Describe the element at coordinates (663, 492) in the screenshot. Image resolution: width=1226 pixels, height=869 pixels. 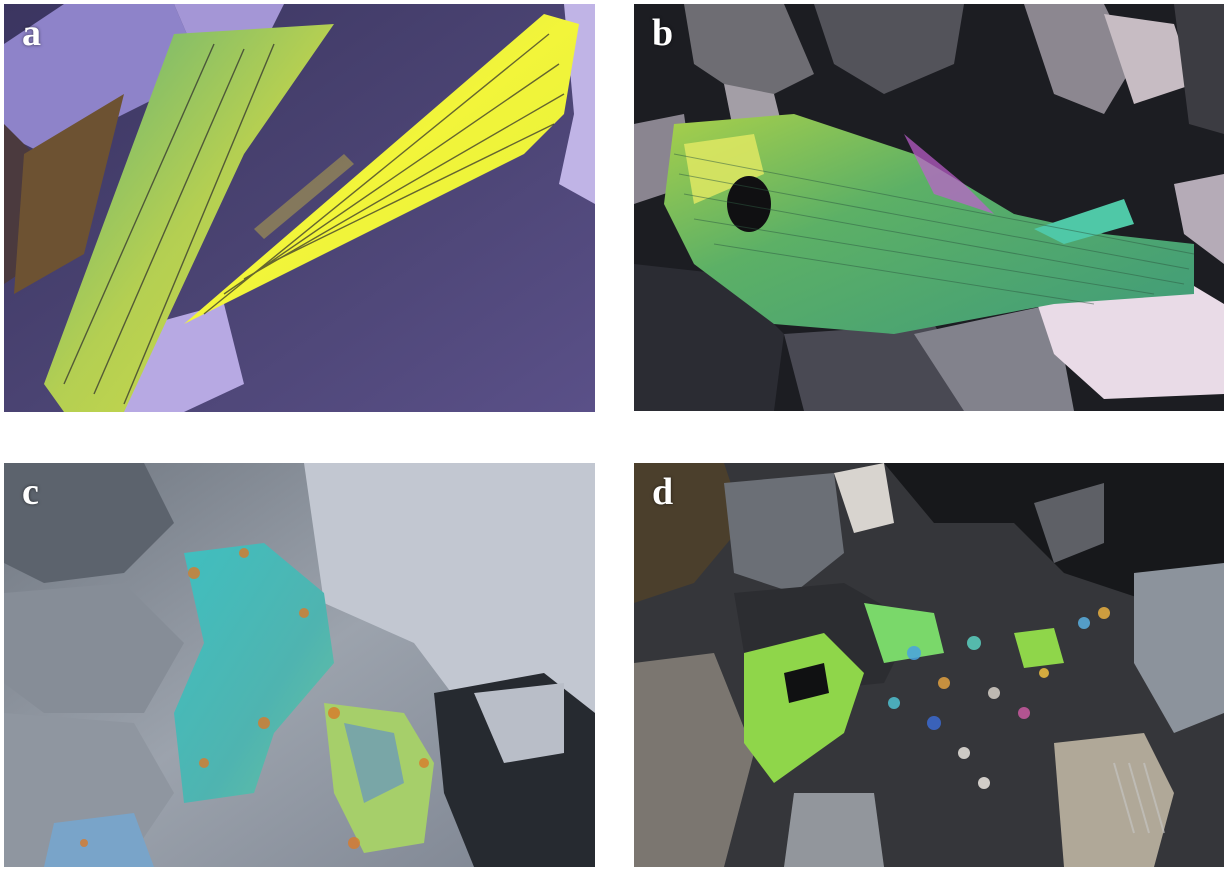
I see `panel-label-d: d` at that location.